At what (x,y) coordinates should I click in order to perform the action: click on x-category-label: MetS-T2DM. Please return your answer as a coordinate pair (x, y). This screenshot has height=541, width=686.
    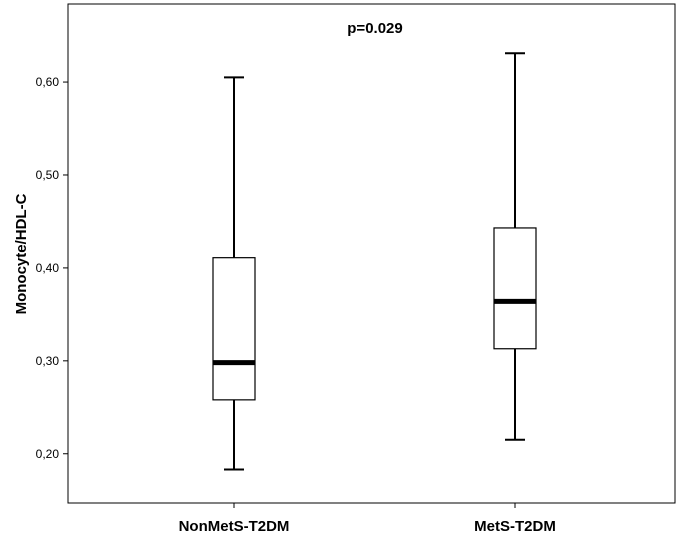
    Looking at the image, I should click on (515, 526).